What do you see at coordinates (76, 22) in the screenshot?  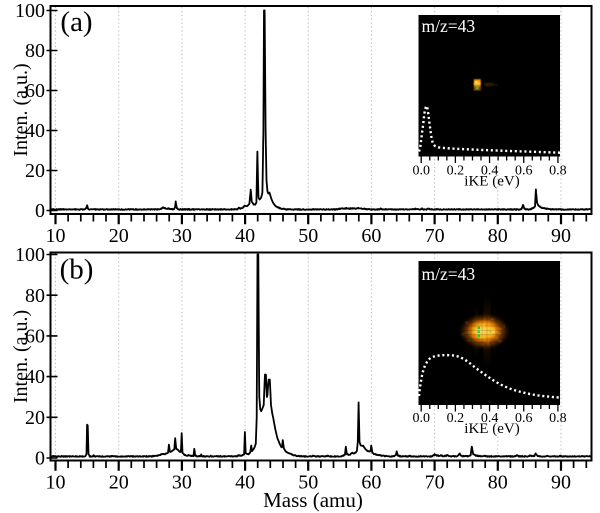 I see `svg-text: (a)` at bounding box center [76, 22].